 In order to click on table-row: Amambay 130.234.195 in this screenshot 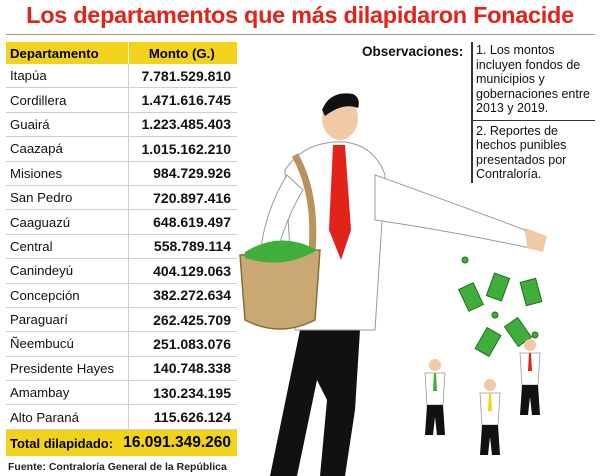, I will do `click(121, 393)`.